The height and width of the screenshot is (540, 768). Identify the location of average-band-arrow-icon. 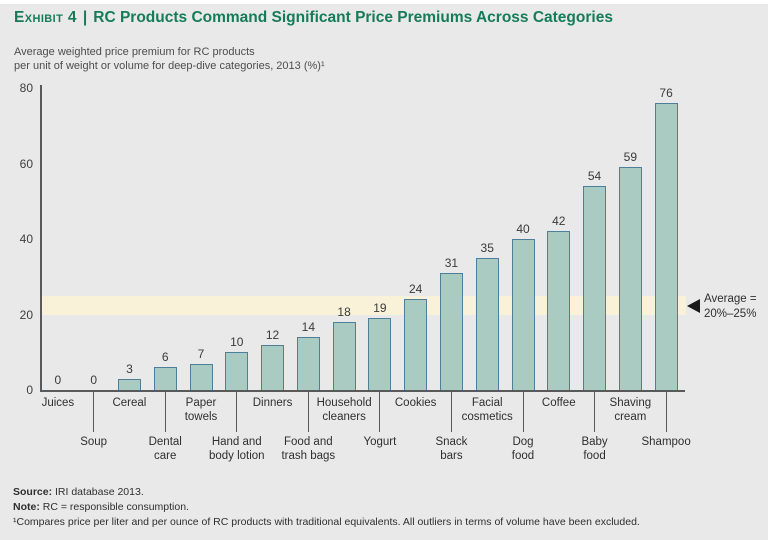
(693, 306).